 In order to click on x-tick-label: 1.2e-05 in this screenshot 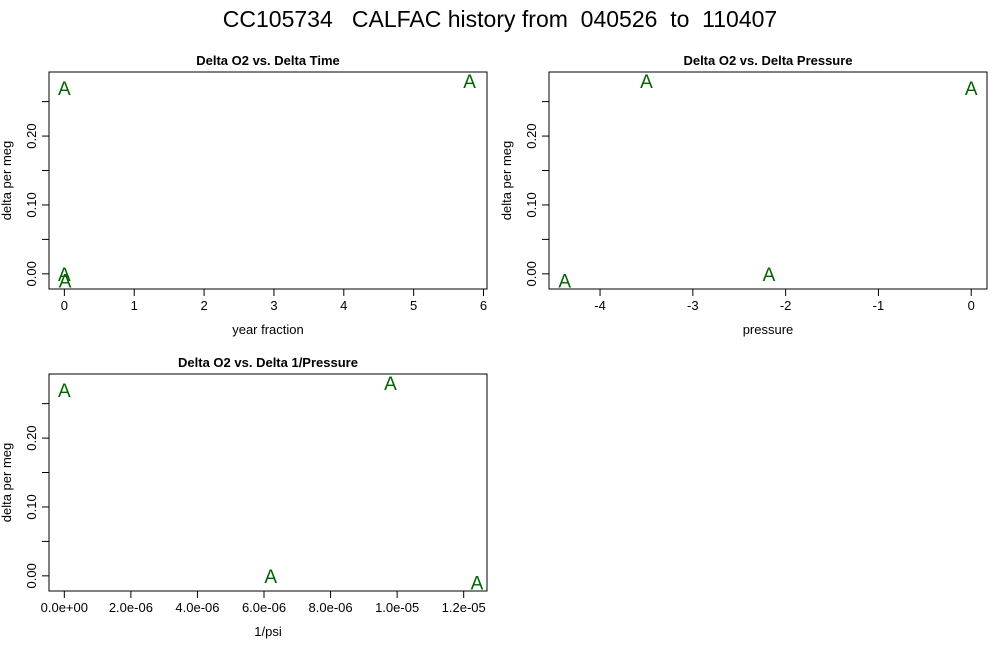, I will do `click(464, 607)`.